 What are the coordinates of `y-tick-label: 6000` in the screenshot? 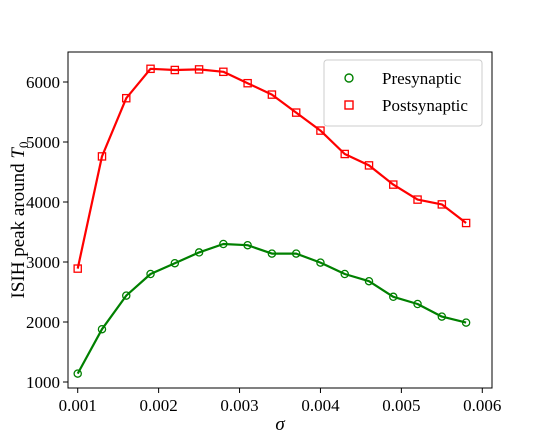 It's located at (43, 82).